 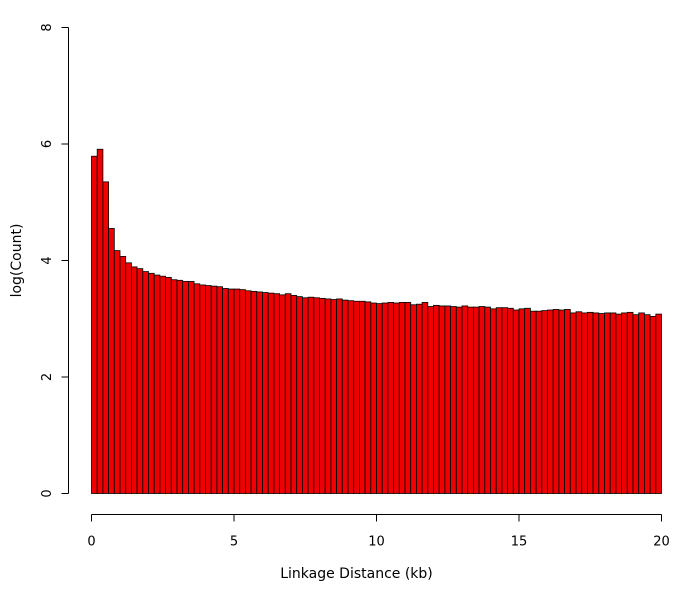 I want to click on y-tick-label: 6, so click(x=47, y=144).